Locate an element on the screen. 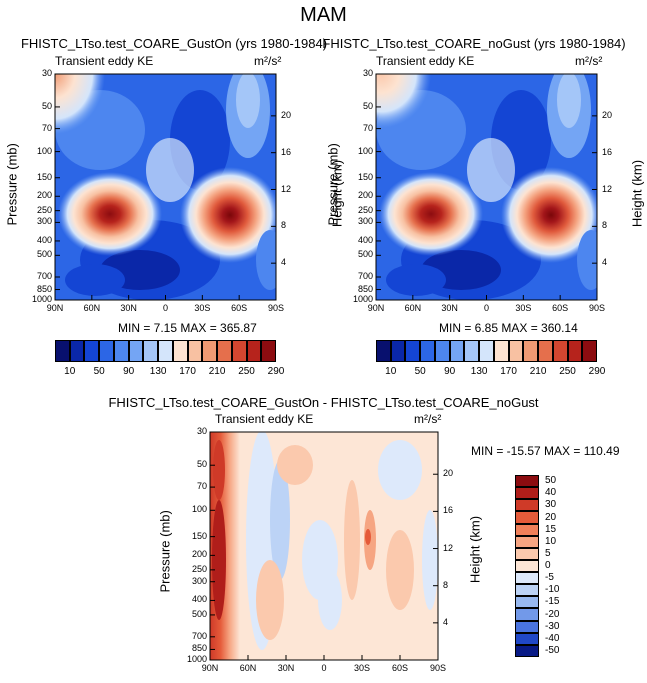 This screenshot has height=683, width=647. ytick-label: 150 is located at coordinates (199, 535).